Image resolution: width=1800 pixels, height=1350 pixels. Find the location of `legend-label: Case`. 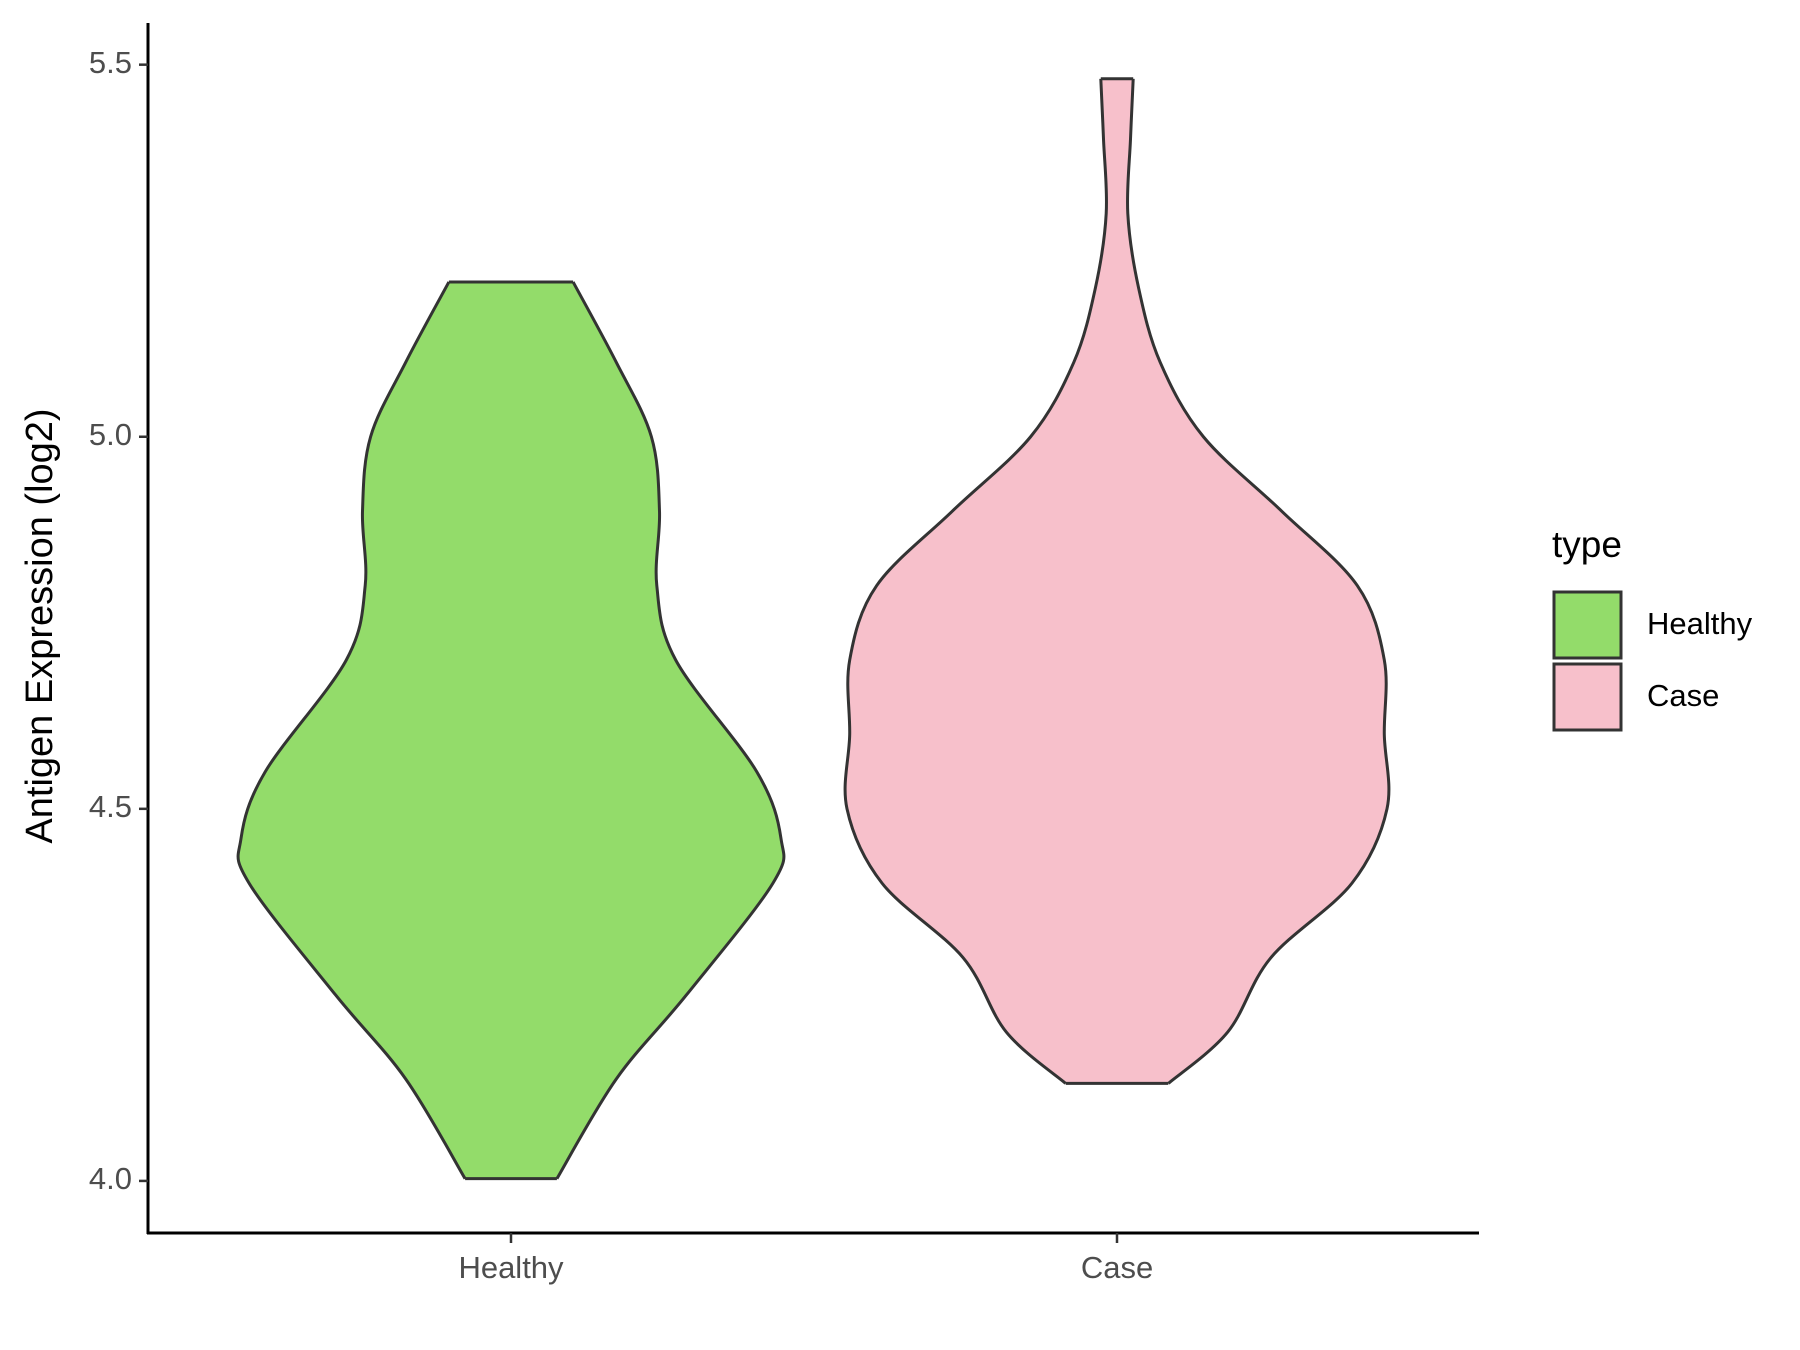

legend-label: Case is located at coordinates (1683, 695).